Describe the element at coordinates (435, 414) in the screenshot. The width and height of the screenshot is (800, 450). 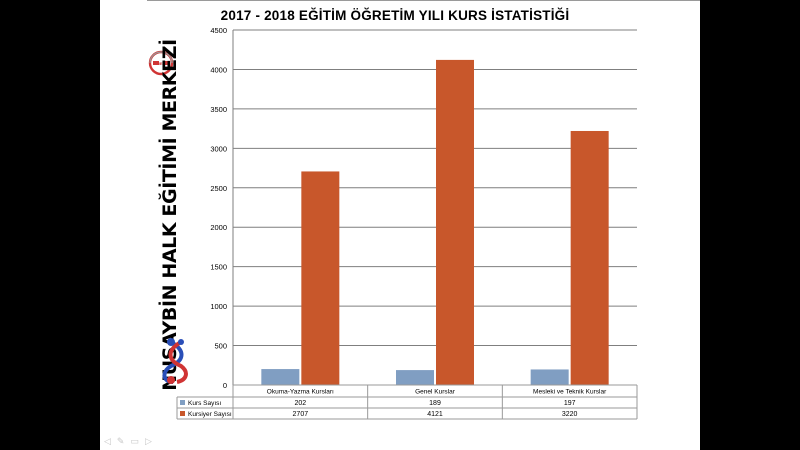
I see `data-value-label: 4121` at that location.